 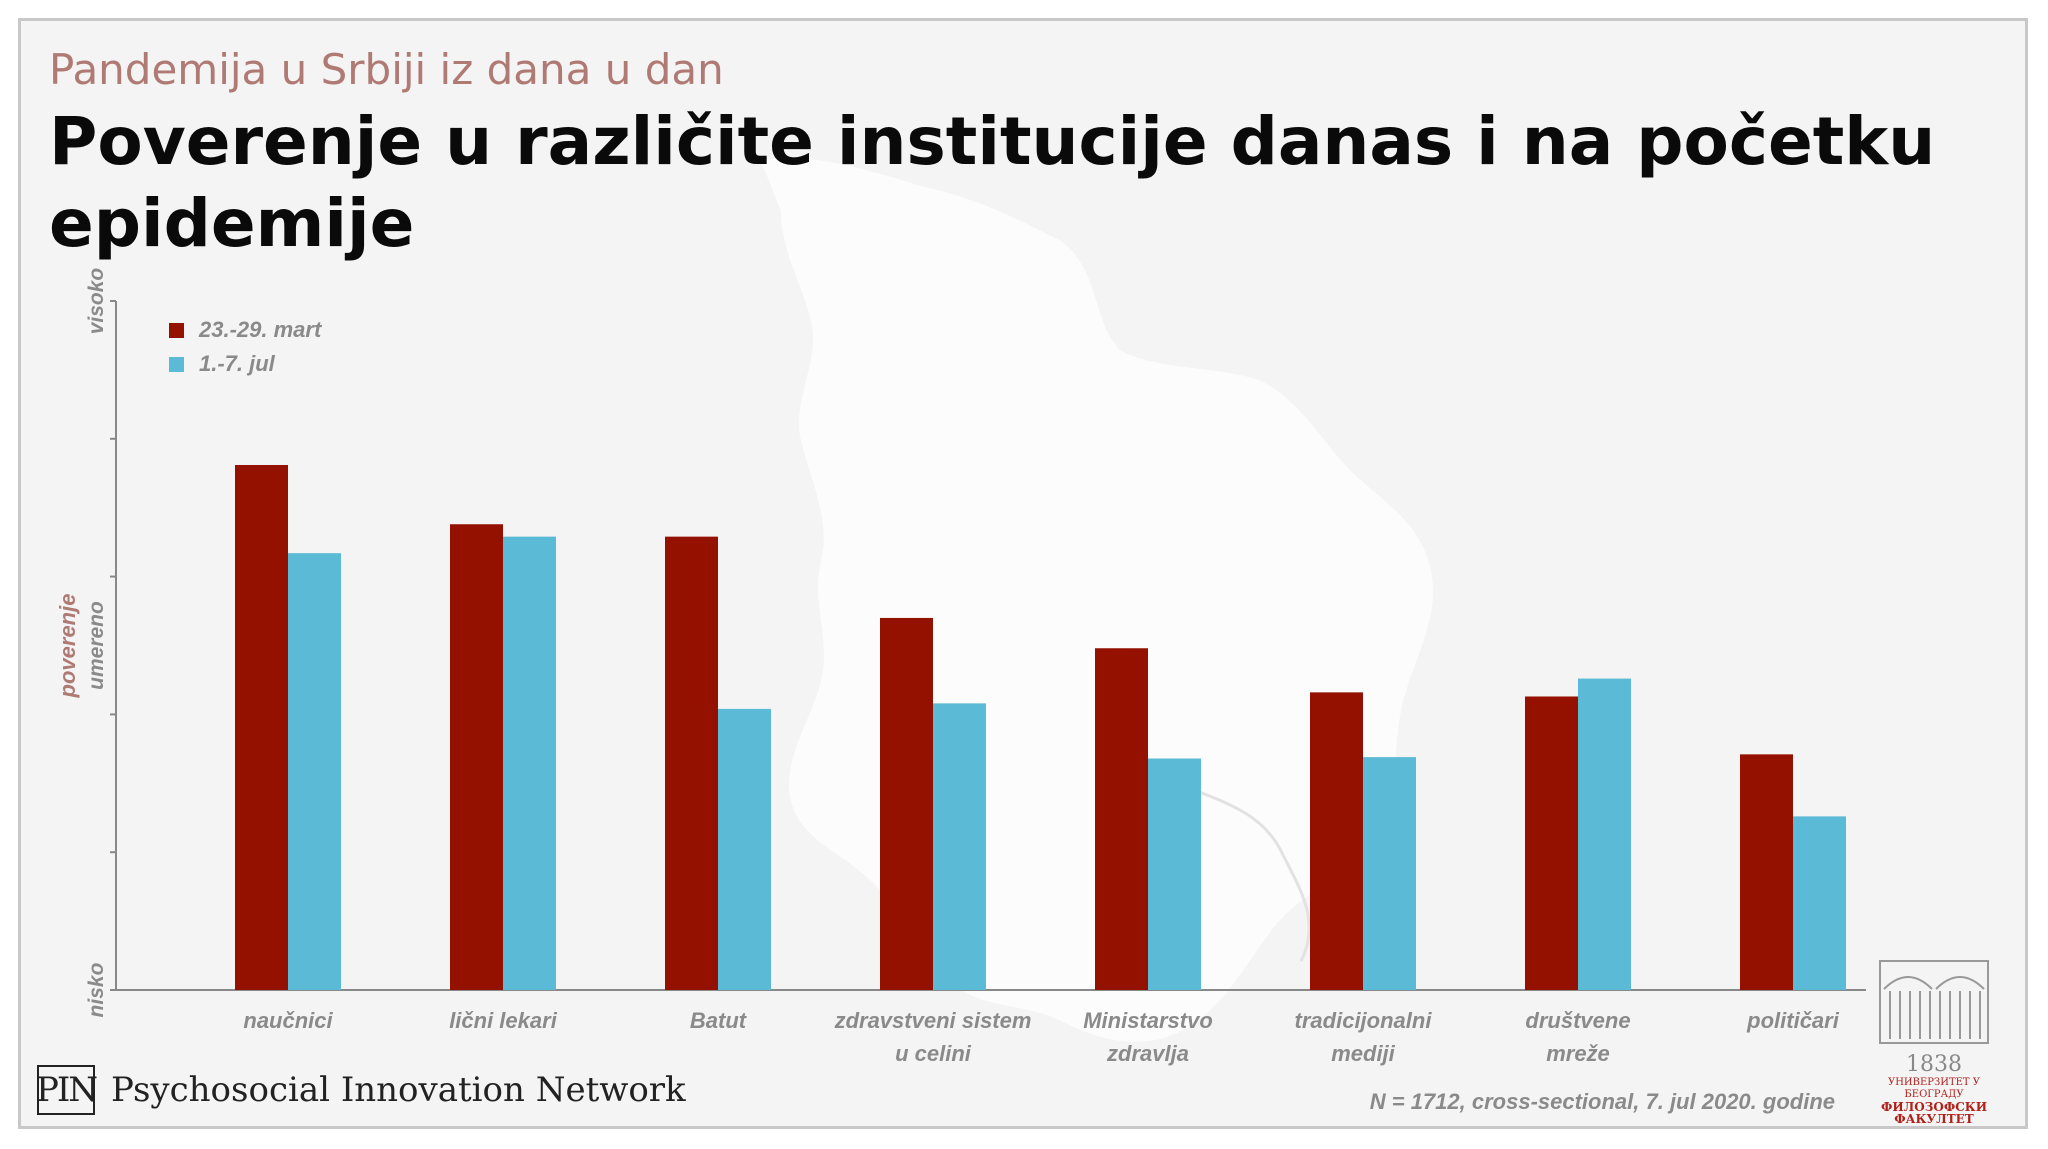 What do you see at coordinates (398, 1090) in the screenshot?
I see `org-name: Psychosocial Innovation Network` at bounding box center [398, 1090].